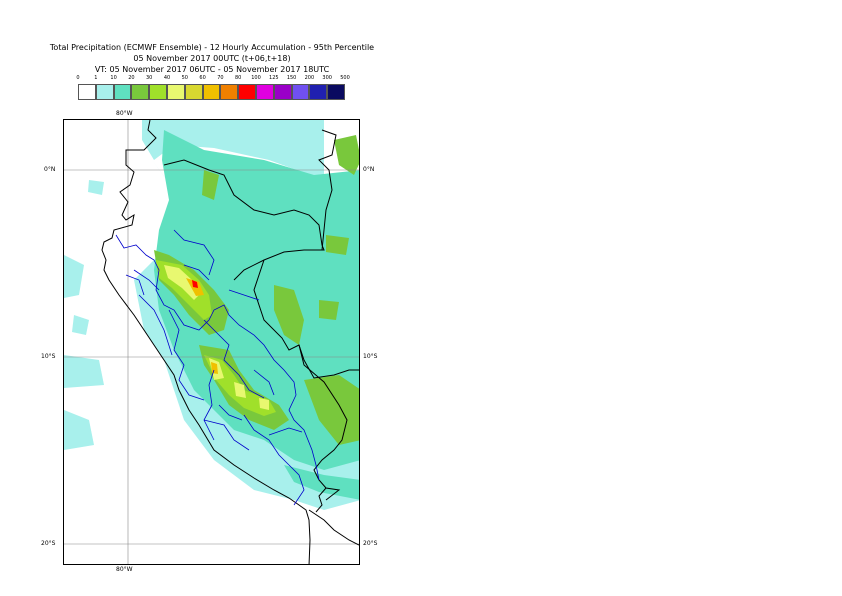 Image resolution: width=842 pixels, height=596 pixels. Describe the element at coordinates (370, 356) in the screenshot. I see `lat-label-10s-right: 10°S` at that location.